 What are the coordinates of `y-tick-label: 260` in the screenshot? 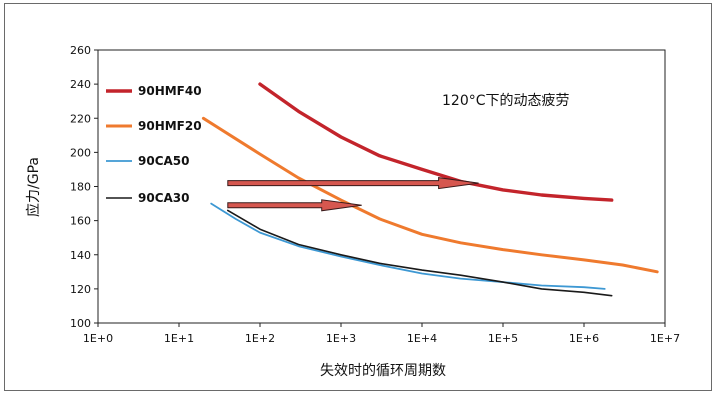 It's located at (80, 50).